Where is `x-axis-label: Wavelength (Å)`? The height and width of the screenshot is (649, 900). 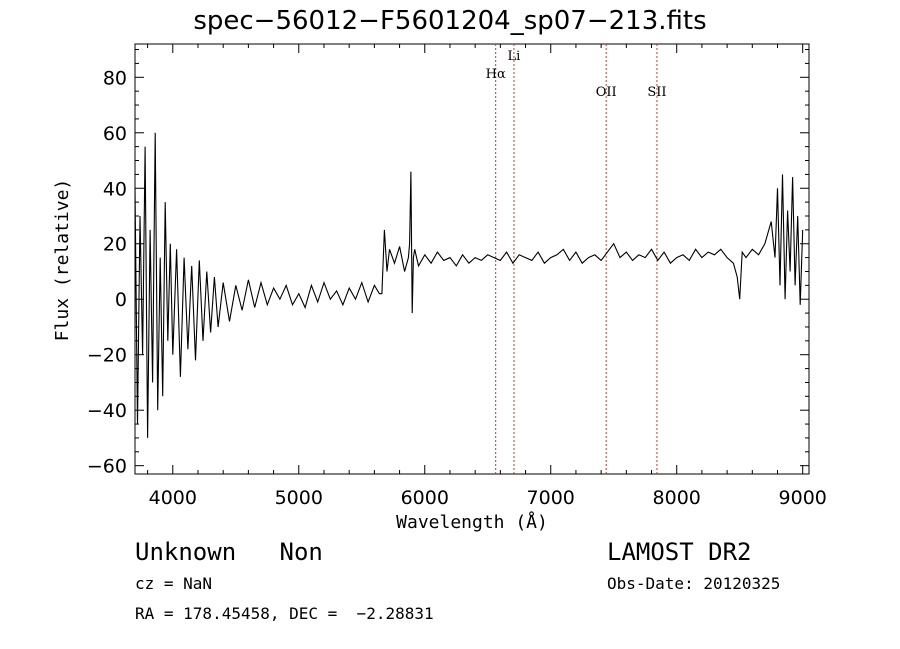 x-axis-label: Wavelength (Å) is located at coordinates (472, 522).